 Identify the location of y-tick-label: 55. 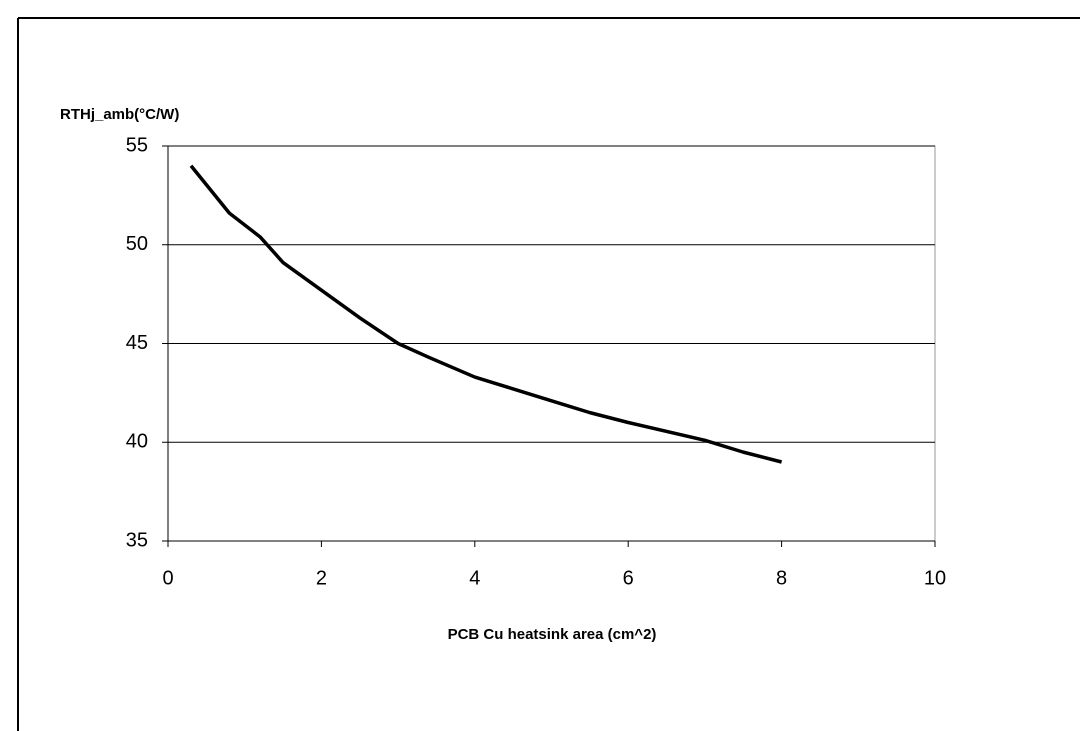
(137, 145).